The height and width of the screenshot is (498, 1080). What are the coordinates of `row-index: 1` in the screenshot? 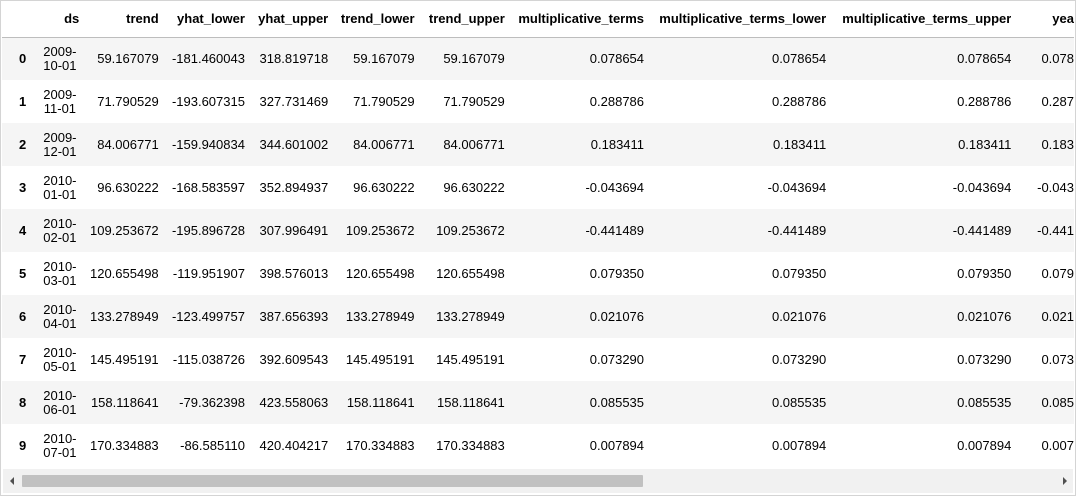 It's located at (23, 101).